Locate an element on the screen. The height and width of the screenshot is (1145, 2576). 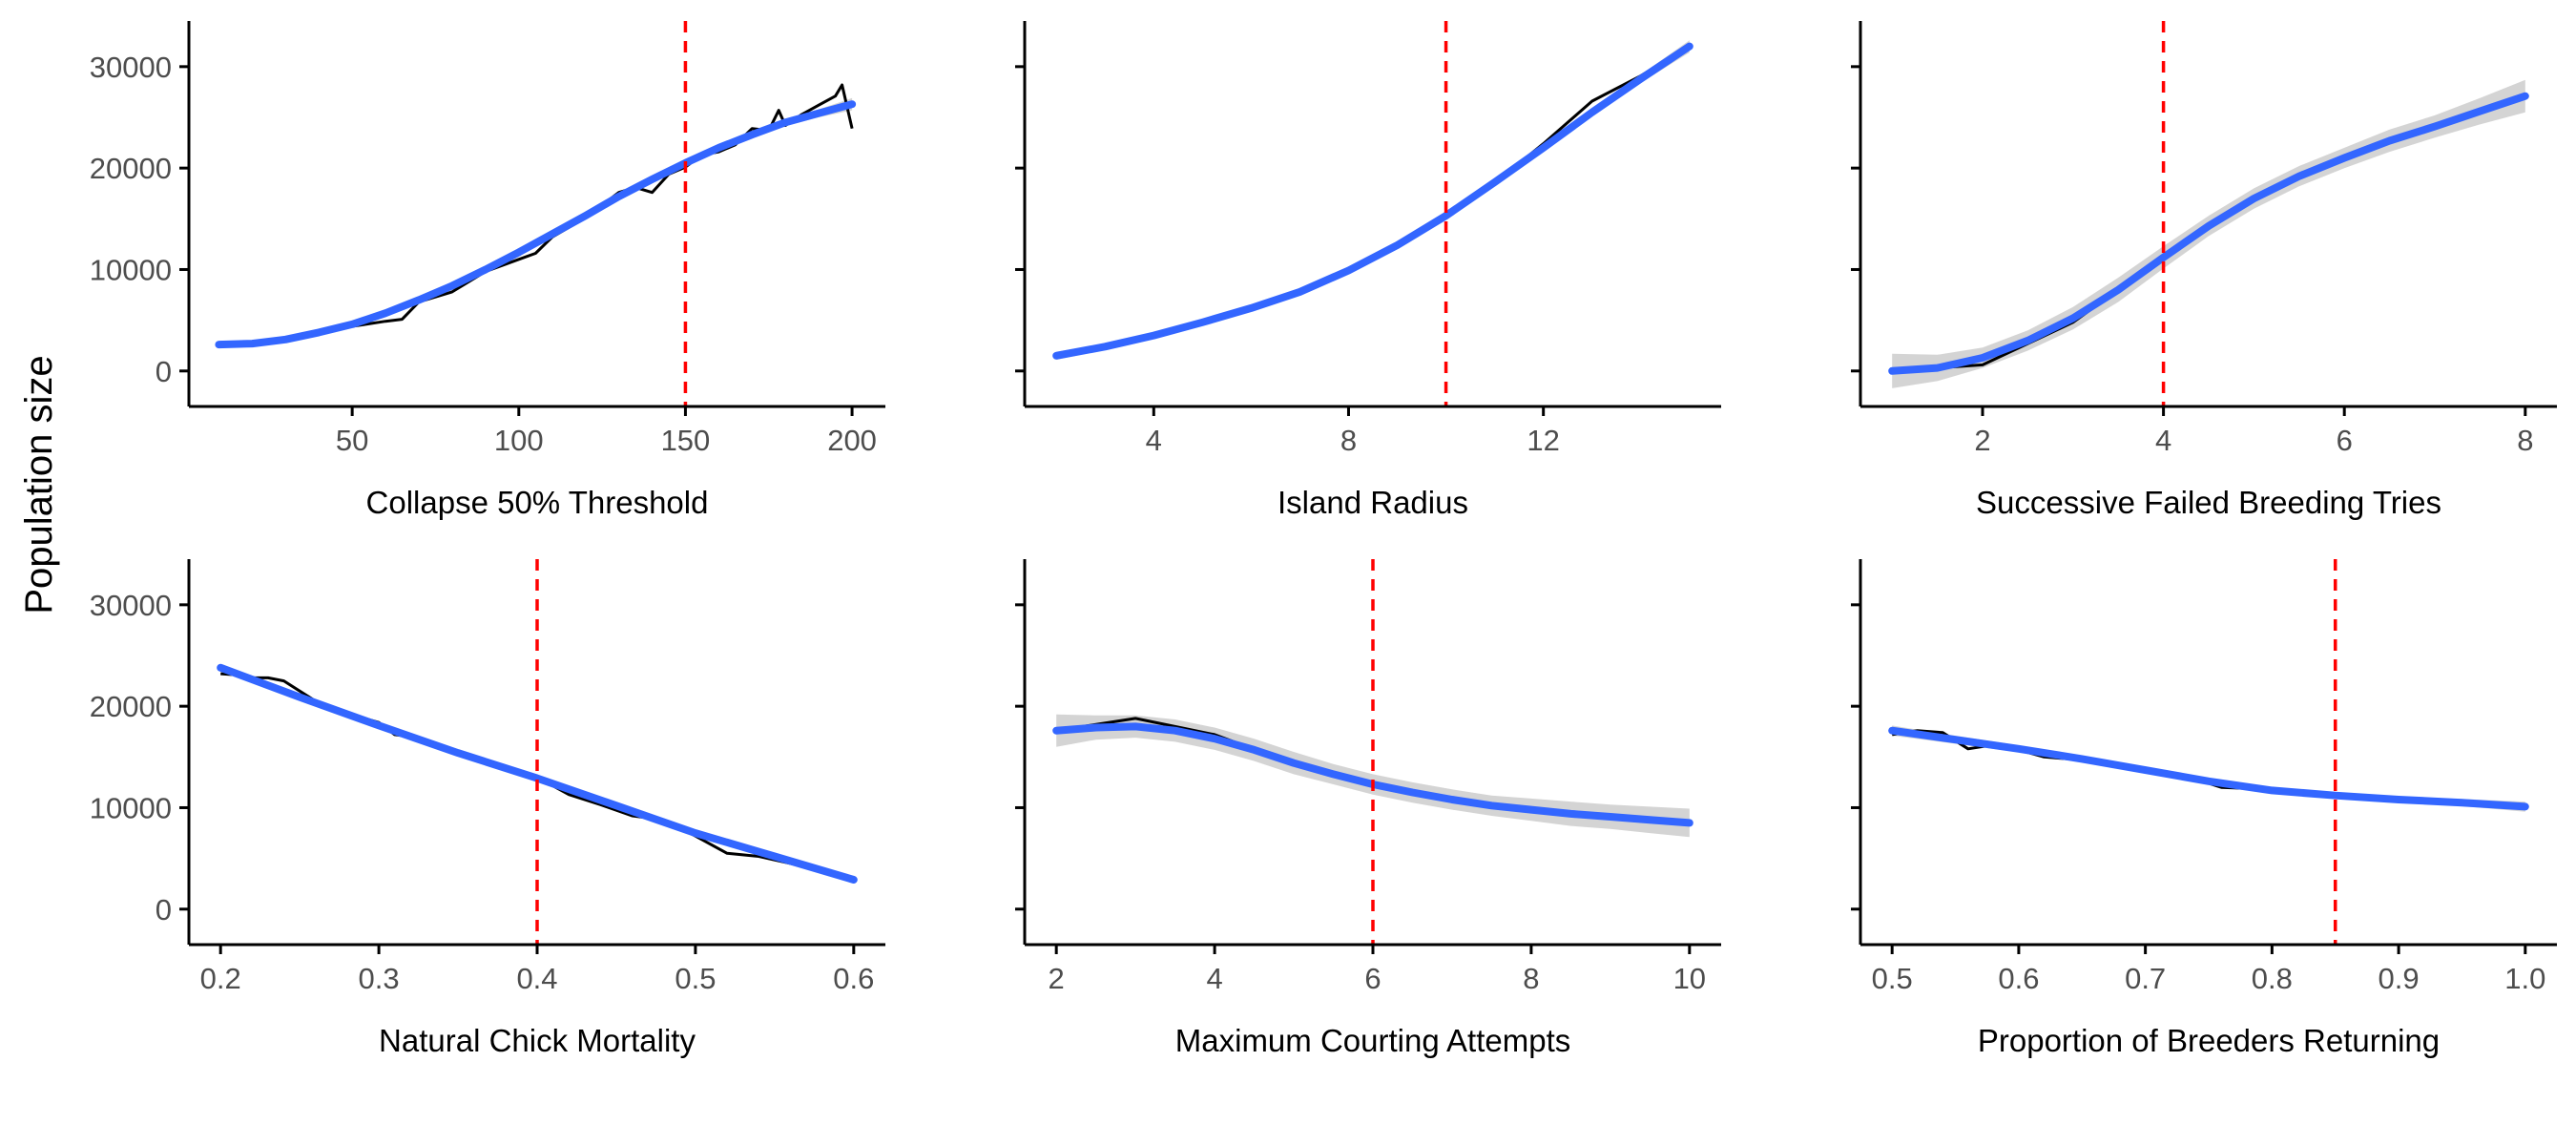
panel-3: 2 4 6 8 Successive Failed Breeding Tries is located at coordinates (2204, 270).